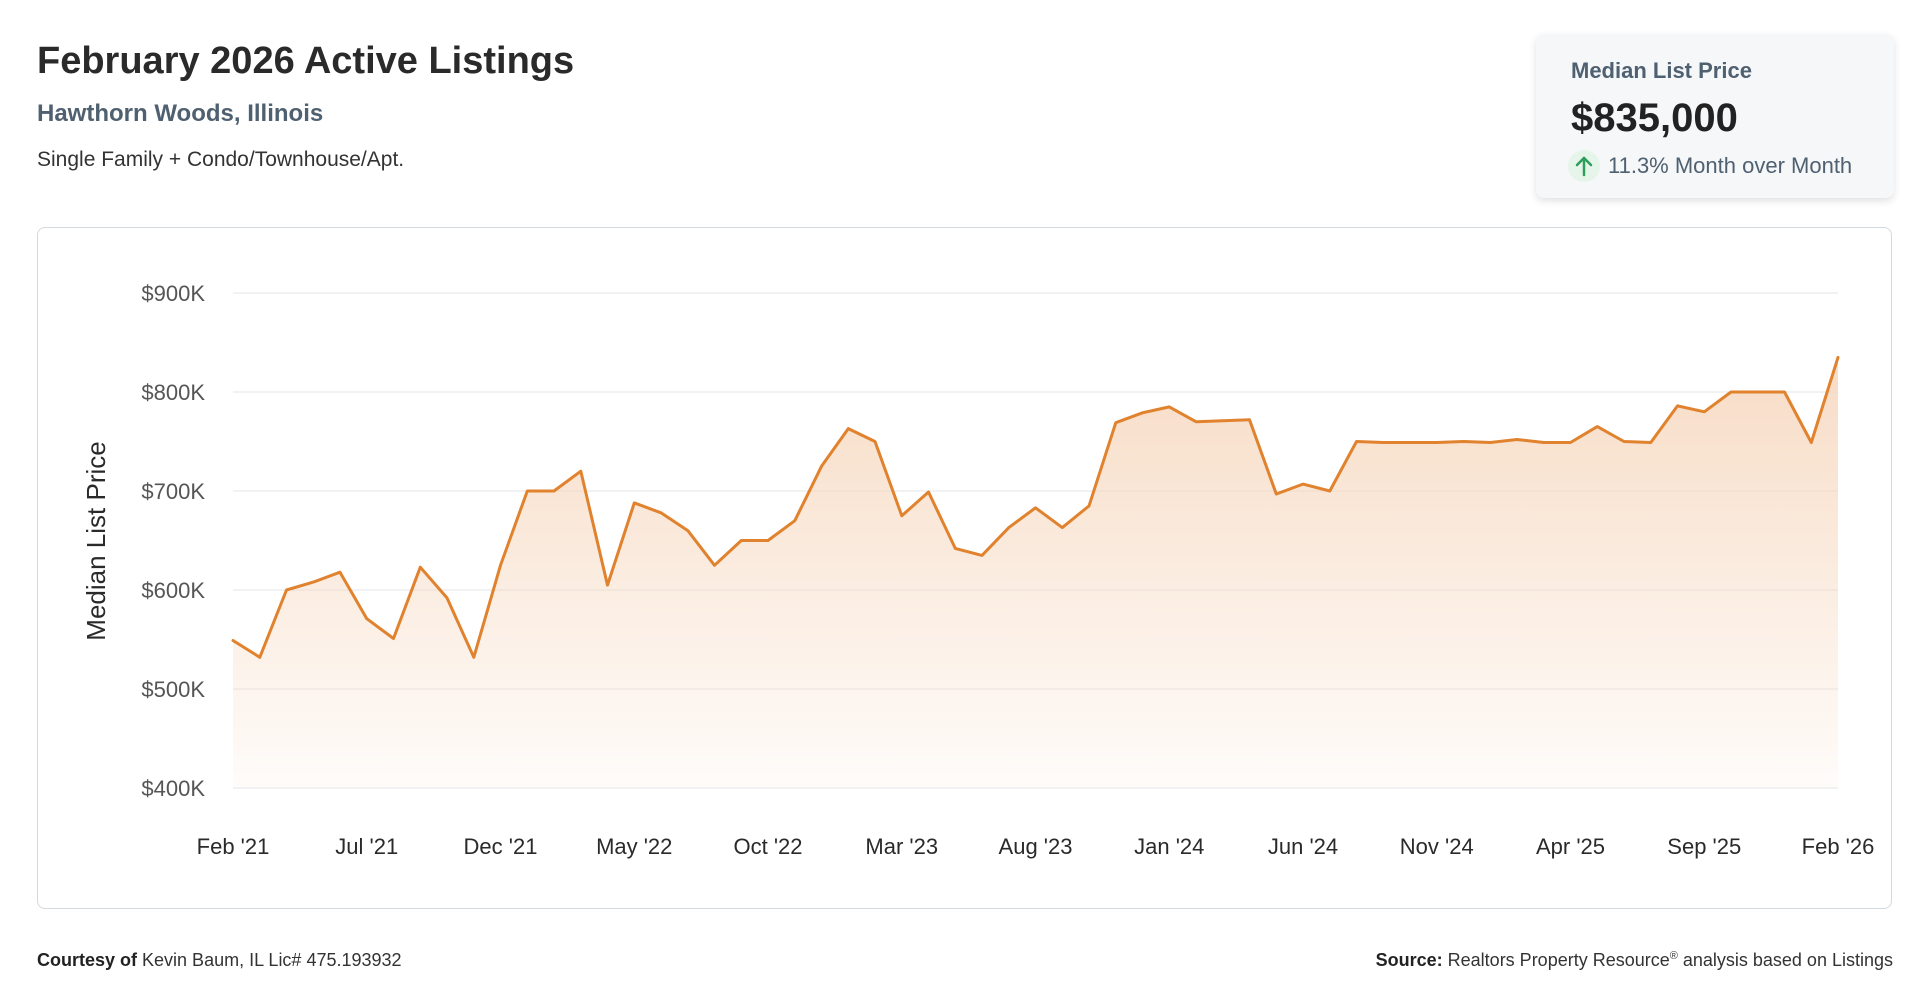 The width and height of the screenshot is (1920, 1007). Describe the element at coordinates (221, 159) in the screenshot. I see `property-types-label: Single Family + Condo/Townhouse/Apt.` at that location.